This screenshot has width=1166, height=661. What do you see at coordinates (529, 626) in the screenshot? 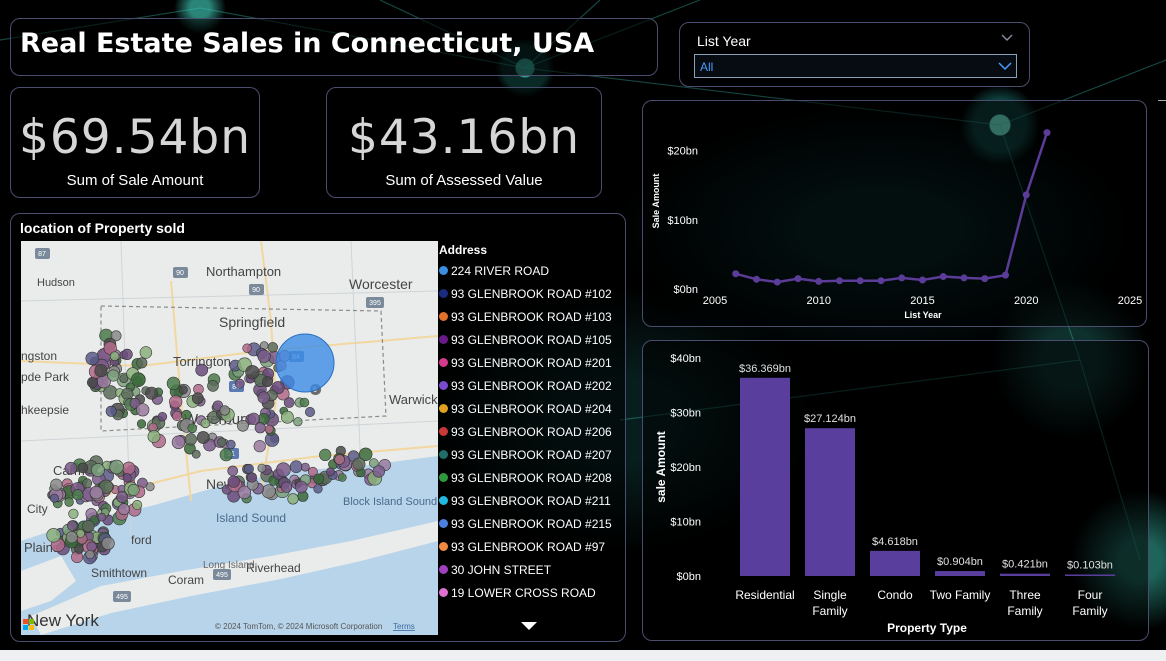
I see `legend-scroll-down-icon` at bounding box center [529, 626].